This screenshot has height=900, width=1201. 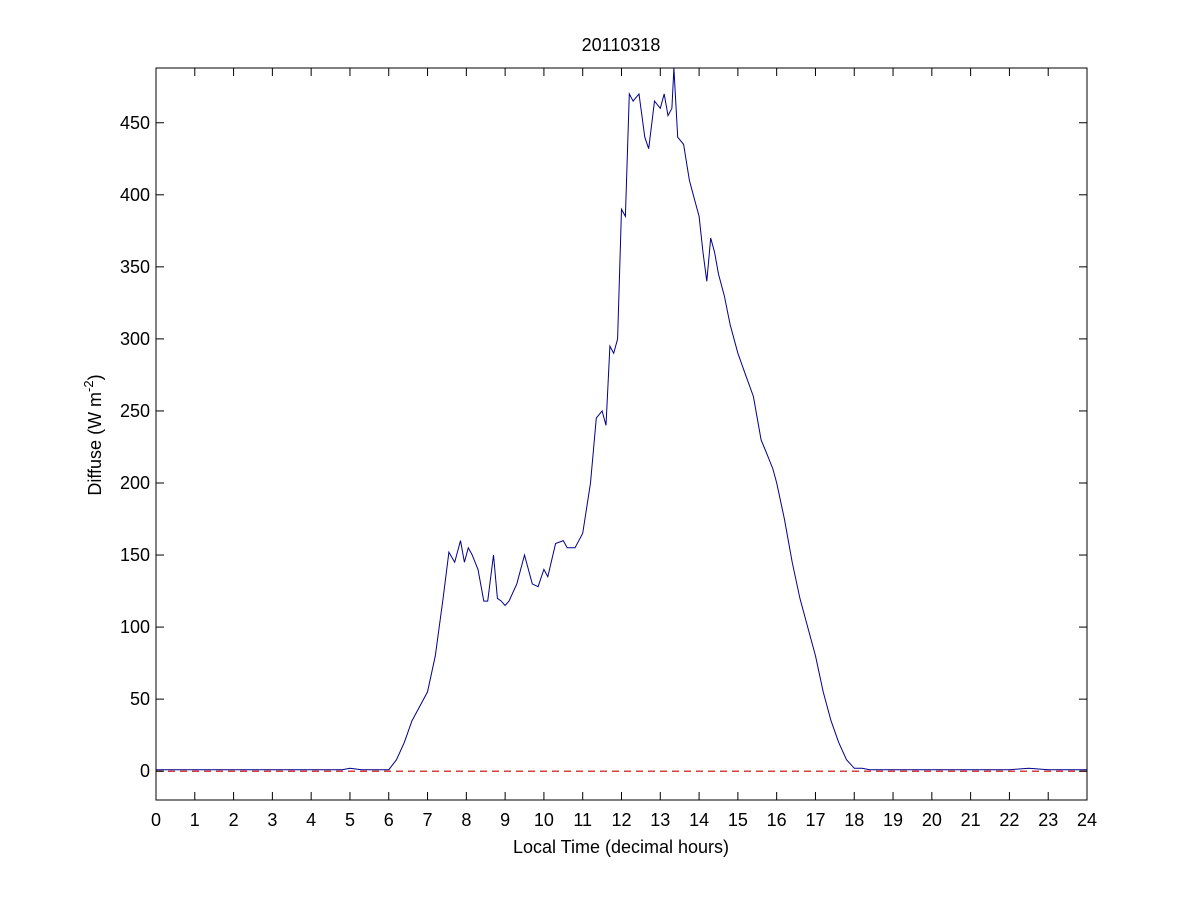 I want to click on y-axis-label: Diffuse (W m-2), so click(x=93, y=434).